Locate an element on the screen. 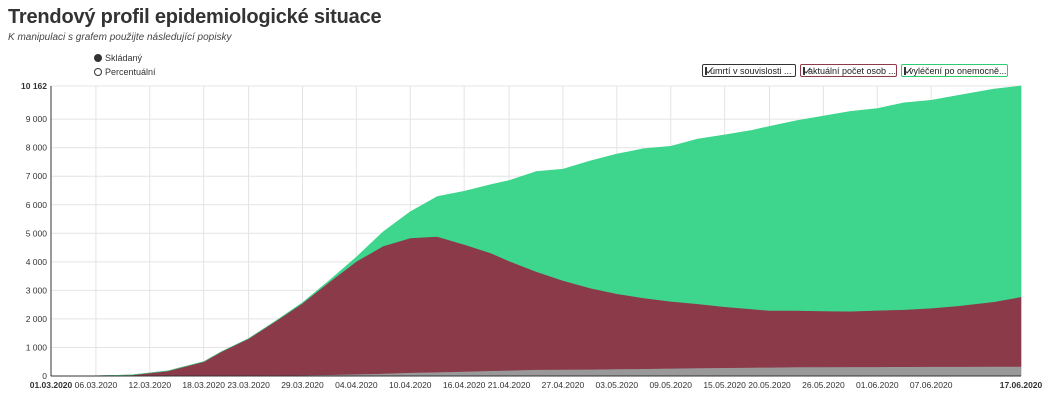  radio-selected-icon is located at coordinates (98, 58).